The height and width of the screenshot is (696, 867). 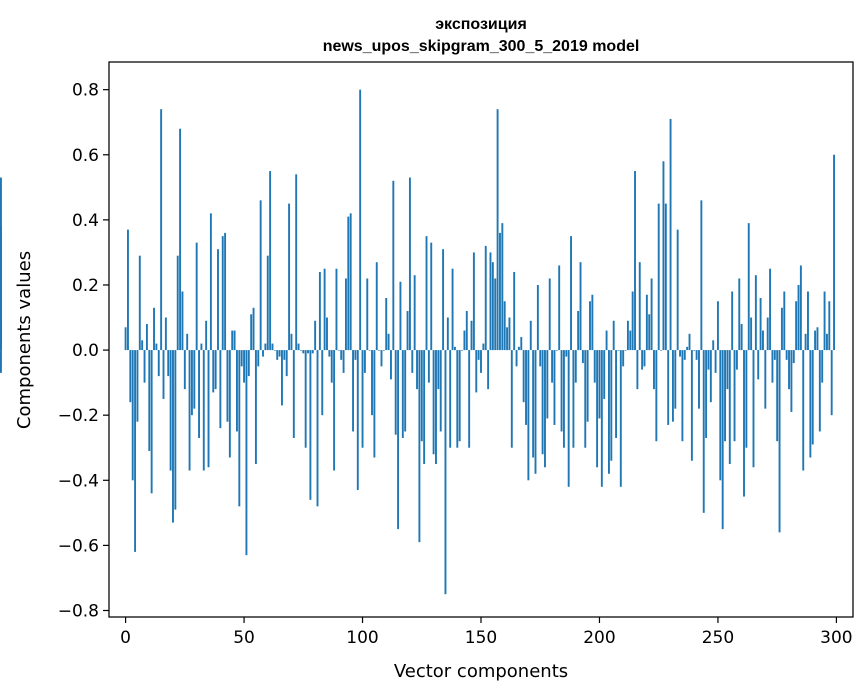 I want to click on y-tick-label: −0.4, so click(x=78, y=481).